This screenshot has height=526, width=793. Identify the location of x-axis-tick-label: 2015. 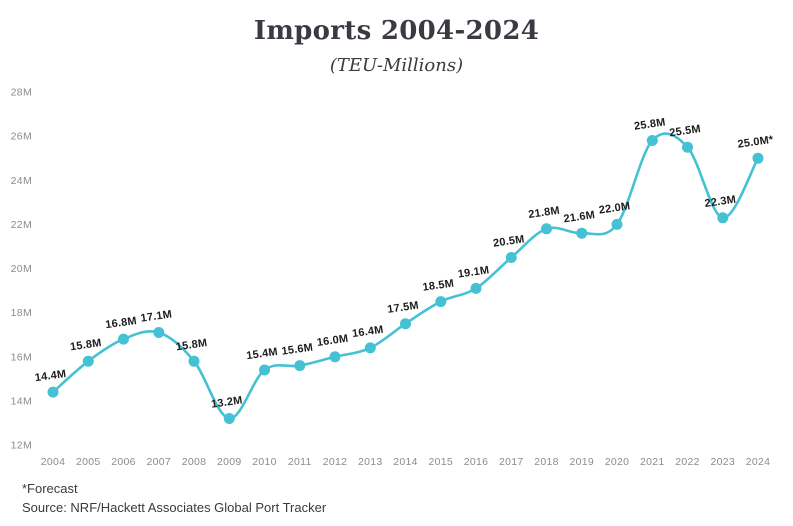
(441, 462).